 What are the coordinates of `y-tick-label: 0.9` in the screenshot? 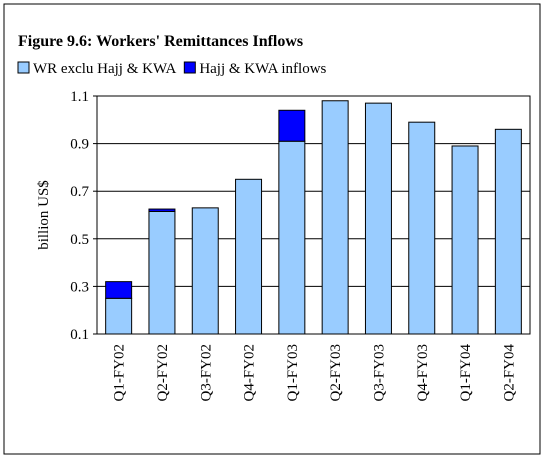 It's located at (79, 145).